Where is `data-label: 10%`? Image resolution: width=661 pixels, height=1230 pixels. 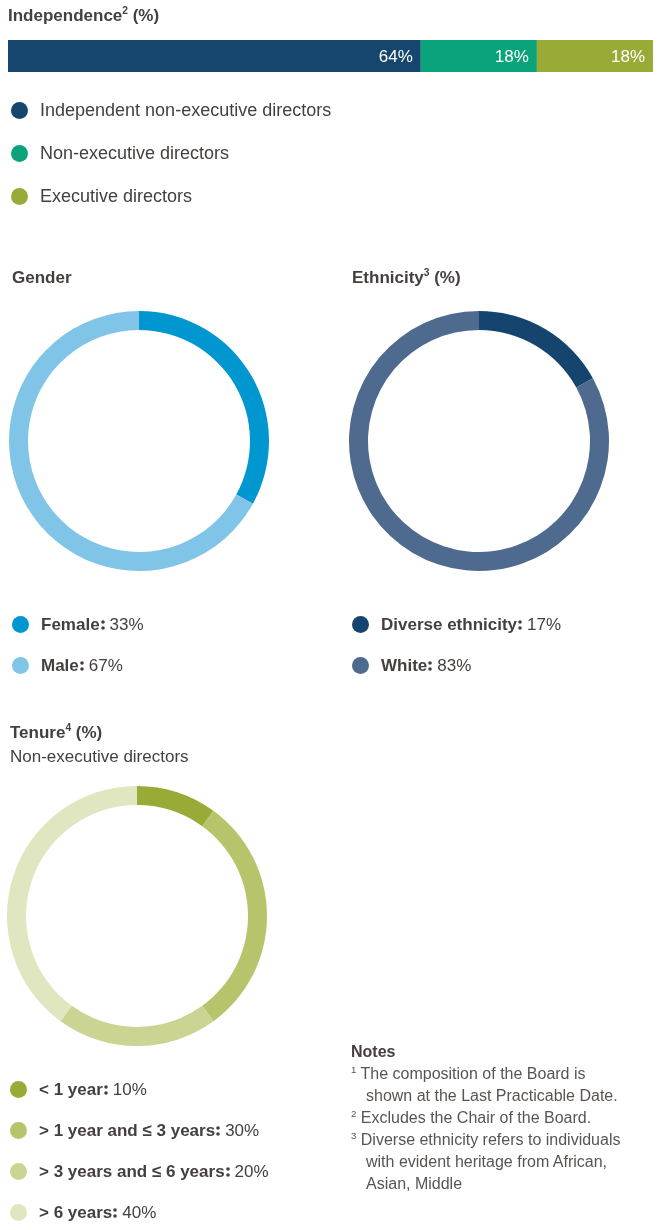
data-label: 10% is located at coordinates (129, 1089).